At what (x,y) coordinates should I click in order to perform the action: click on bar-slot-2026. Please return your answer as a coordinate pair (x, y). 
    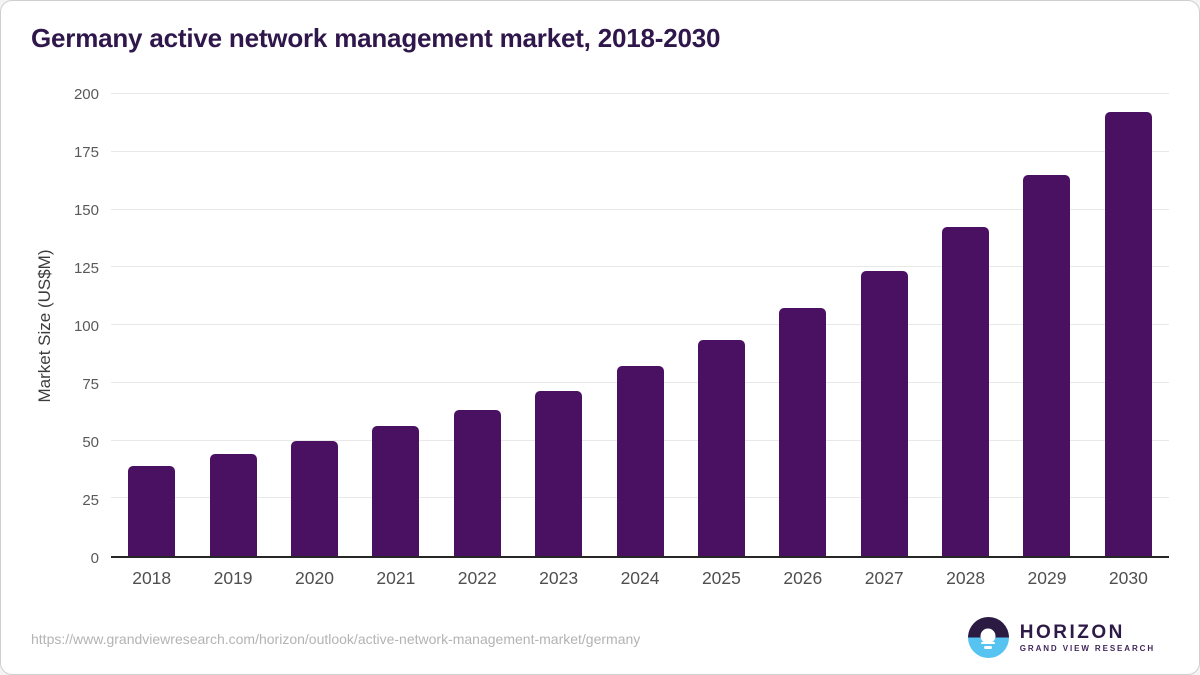
    Looking at the image, I should click on (802, 325).